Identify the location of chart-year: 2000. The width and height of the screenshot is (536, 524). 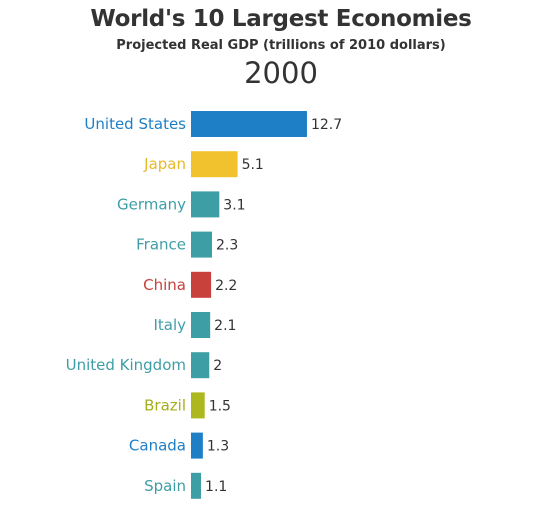
(281, 73).